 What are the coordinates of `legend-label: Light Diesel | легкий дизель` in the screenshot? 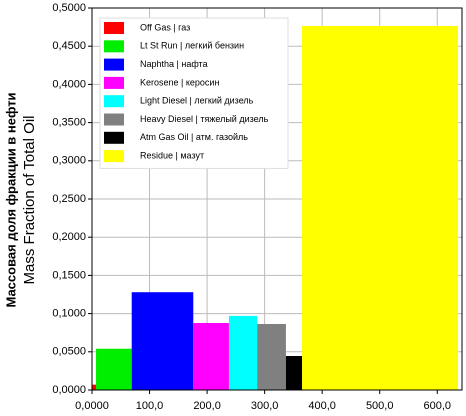 It's located at (197, 101).